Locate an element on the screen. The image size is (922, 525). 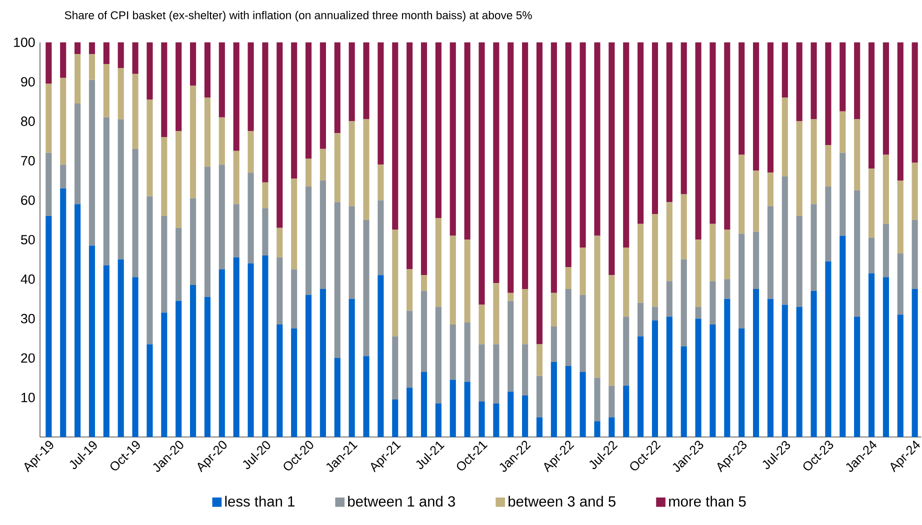
y-tick-label: 90 is located at coordinates (28, 82).